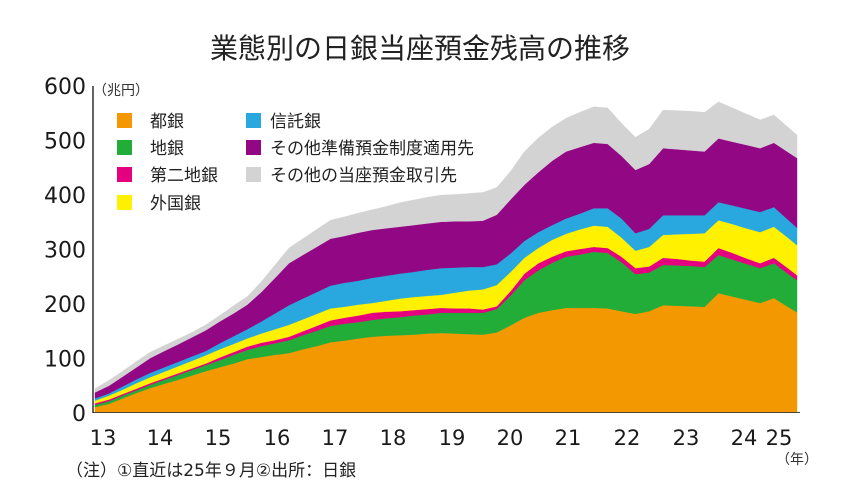 The image size is (850, 496). I want to click on x-axis-unit-label: （年）, so click(797, 460).